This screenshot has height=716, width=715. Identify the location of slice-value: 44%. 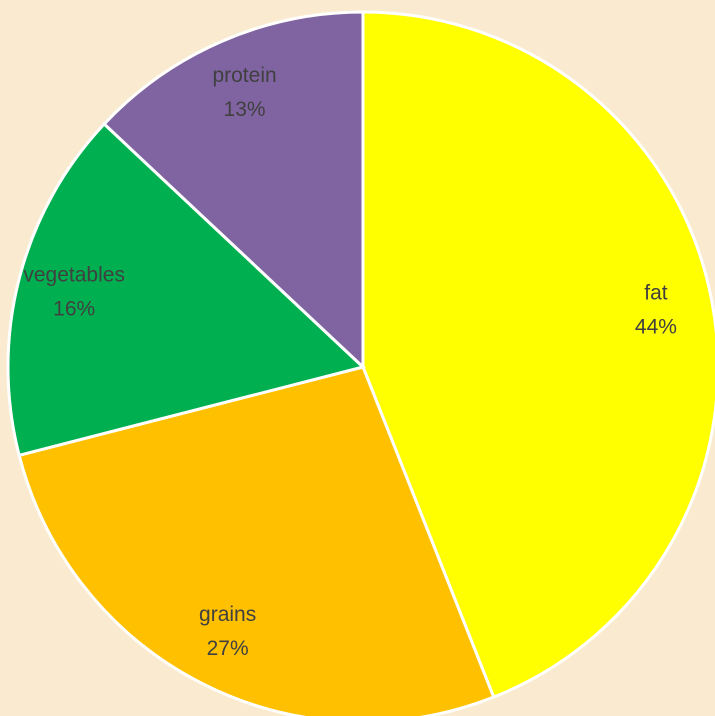
(656, 327).